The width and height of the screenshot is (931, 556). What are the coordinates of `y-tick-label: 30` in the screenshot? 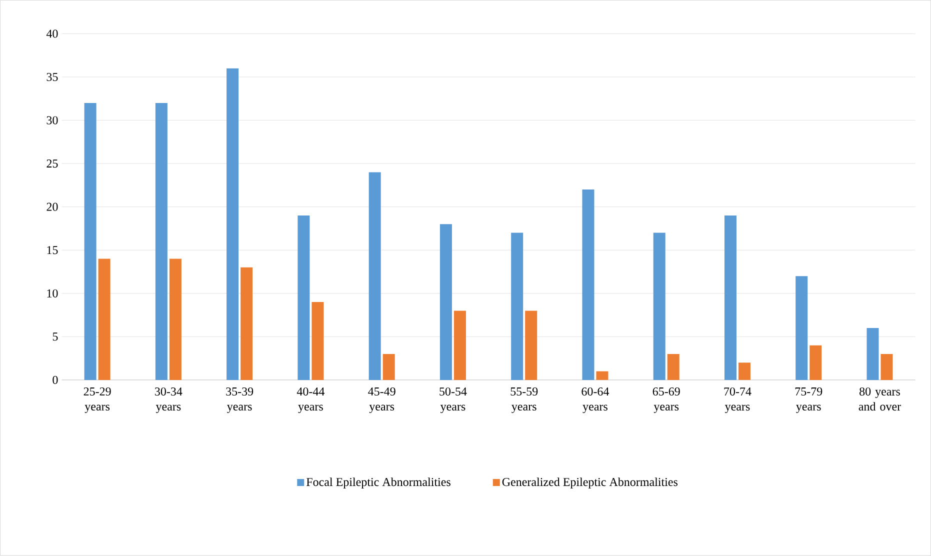 It's located at (52, 120).